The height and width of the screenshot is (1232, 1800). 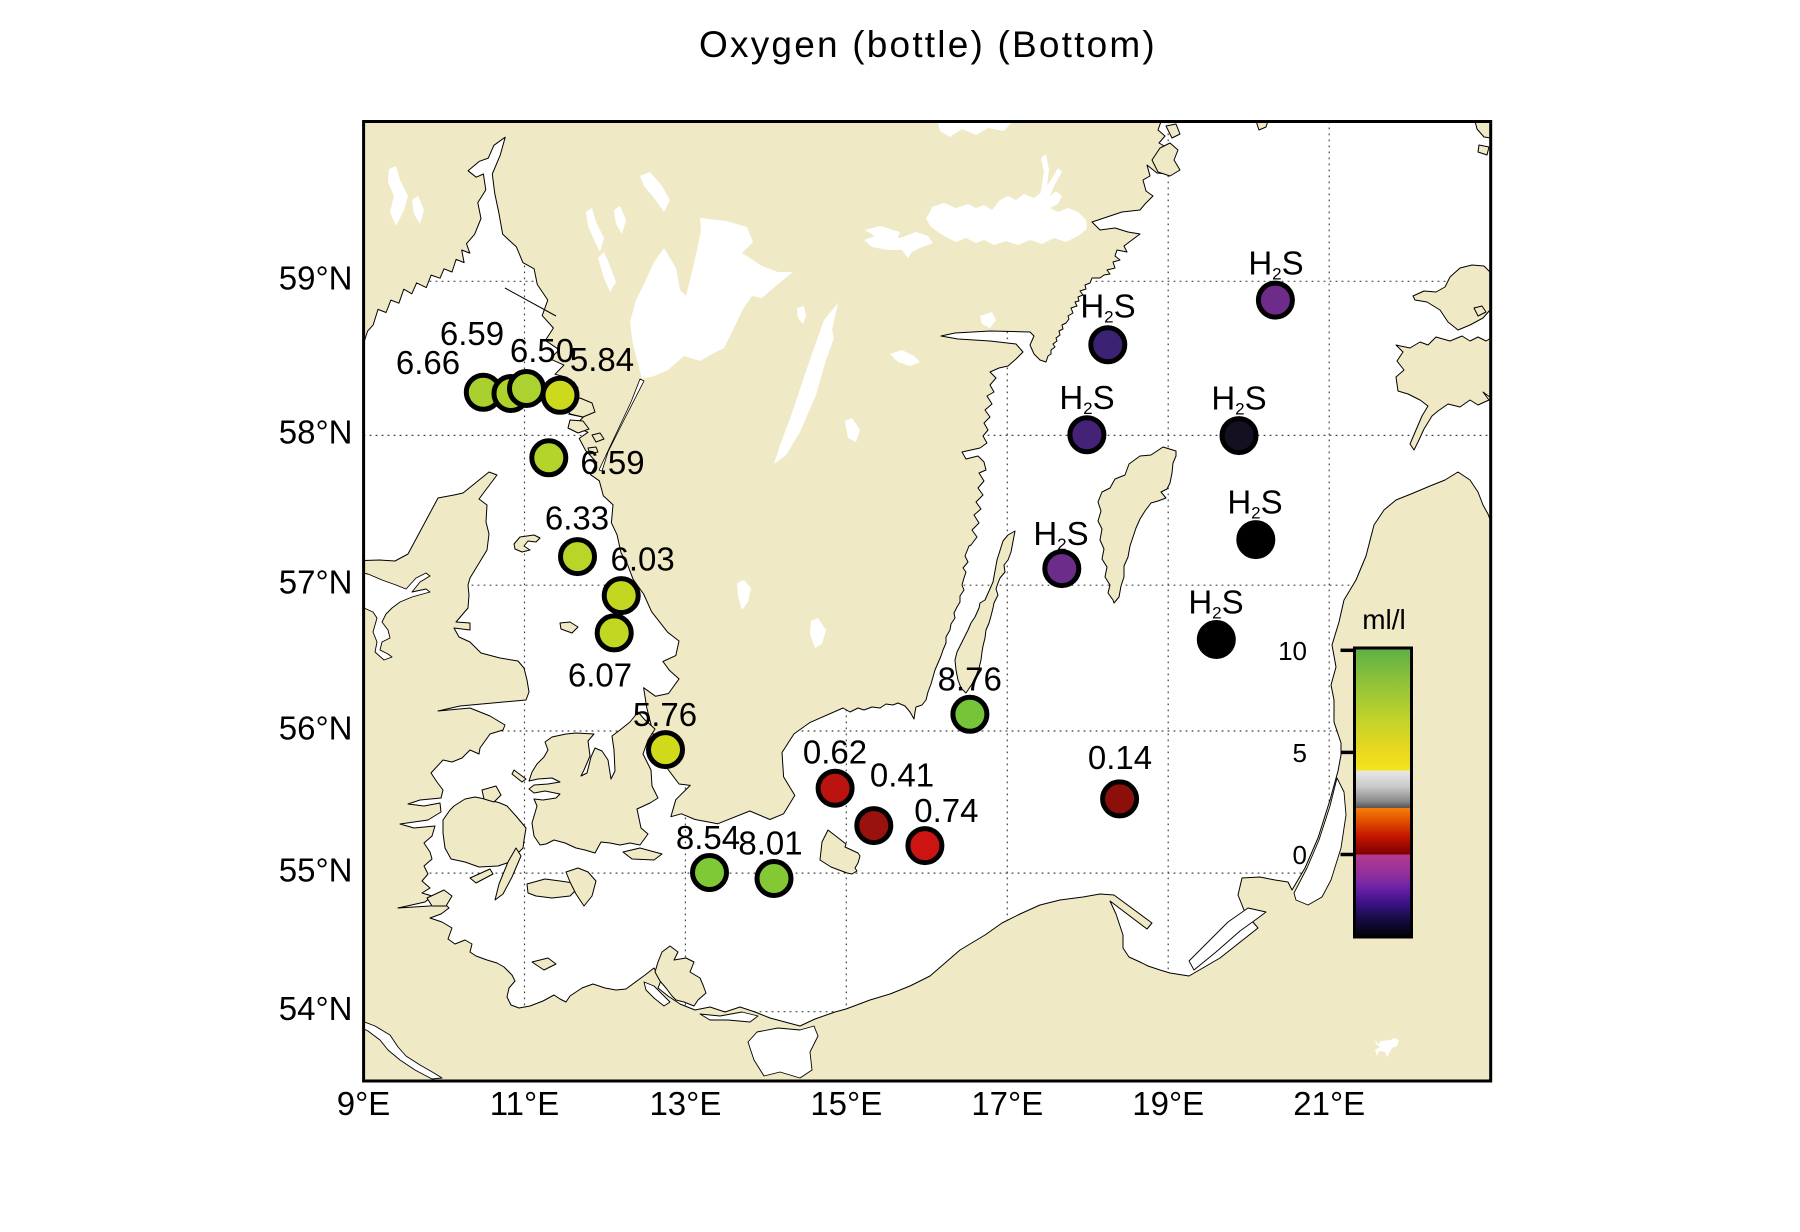 I want to click on svg-text: 6.50, so click(x=542, y=350).